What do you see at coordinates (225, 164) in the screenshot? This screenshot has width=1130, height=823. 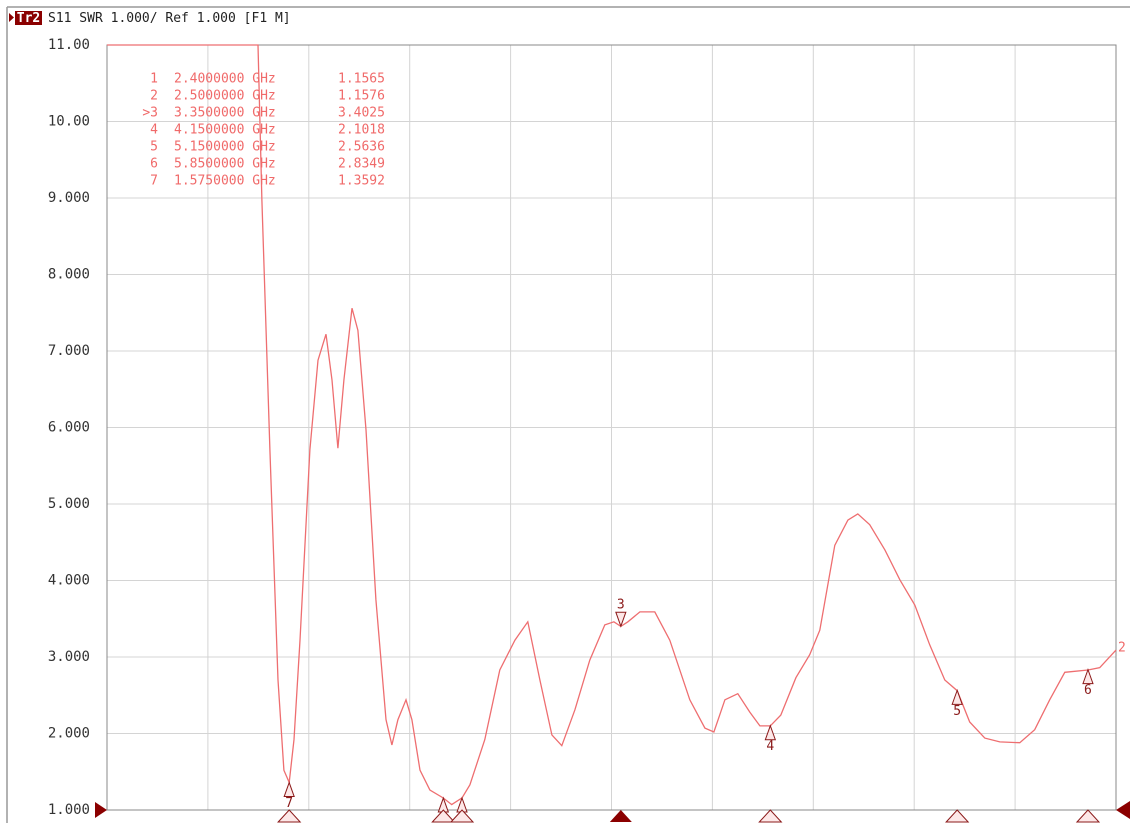 I see `marker-list-frequency: 5.8500000 GHz` at bounding box center [225, 164].